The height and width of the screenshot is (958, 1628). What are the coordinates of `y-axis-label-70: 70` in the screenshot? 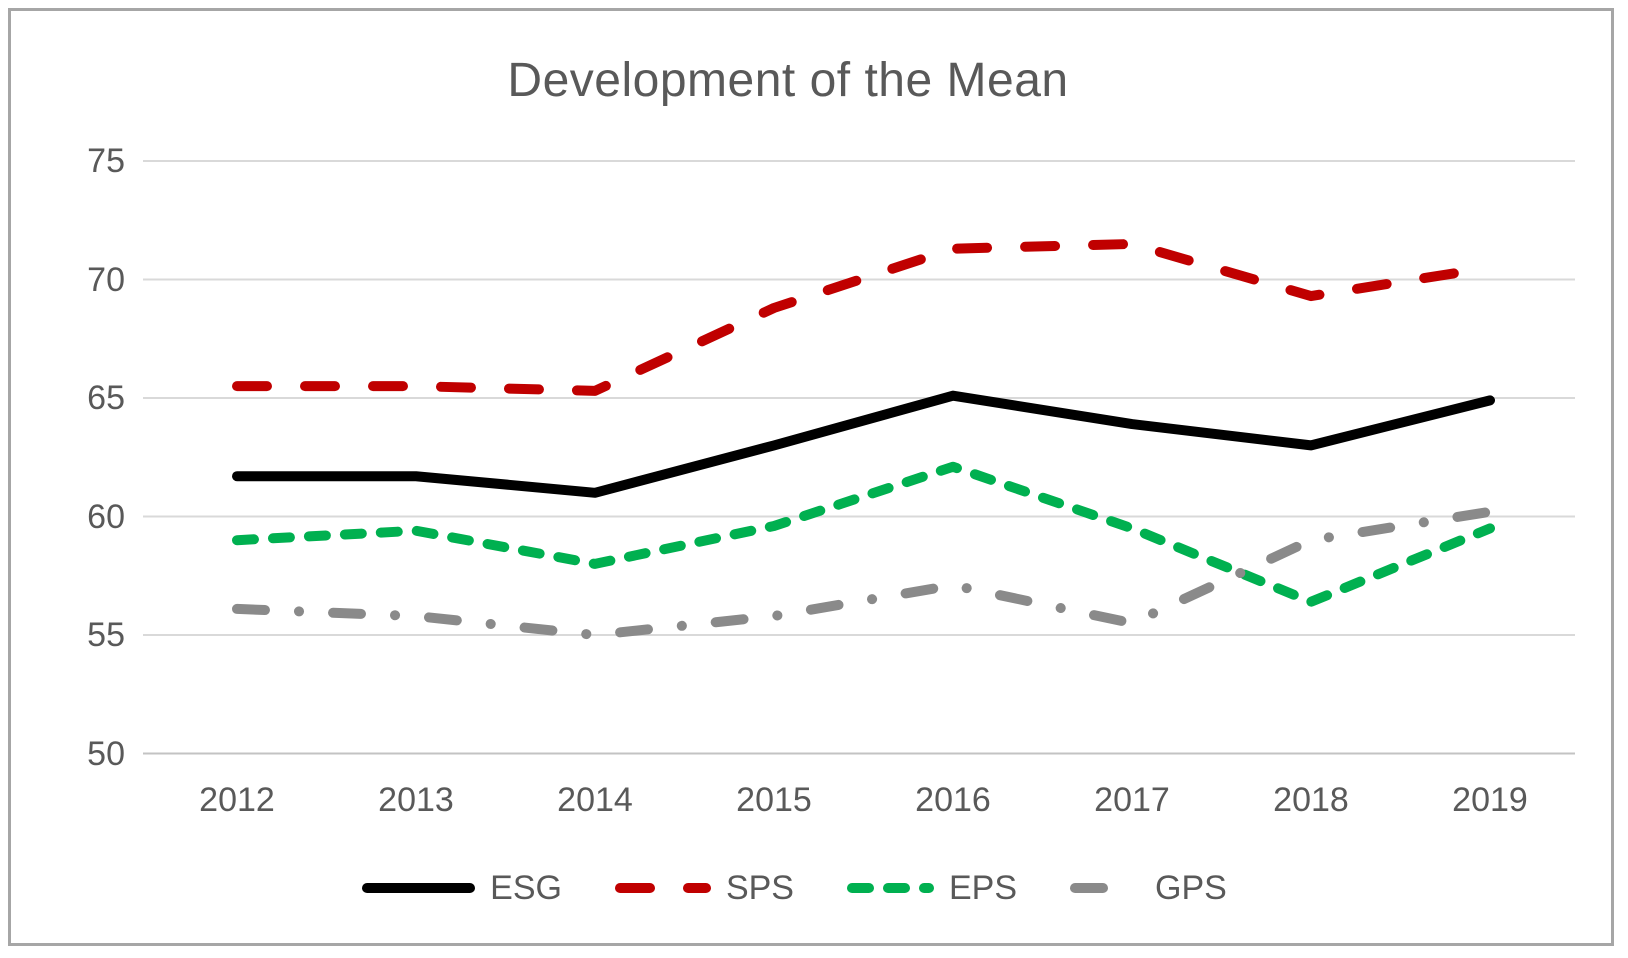 It's located at (106, 279).